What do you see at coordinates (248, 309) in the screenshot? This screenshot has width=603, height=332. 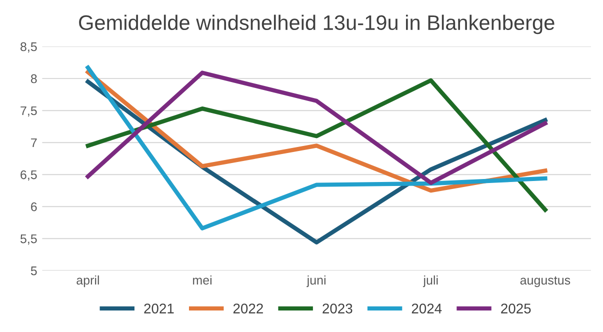 I see `legend-label: 2022` at bounding box center [248, 309].